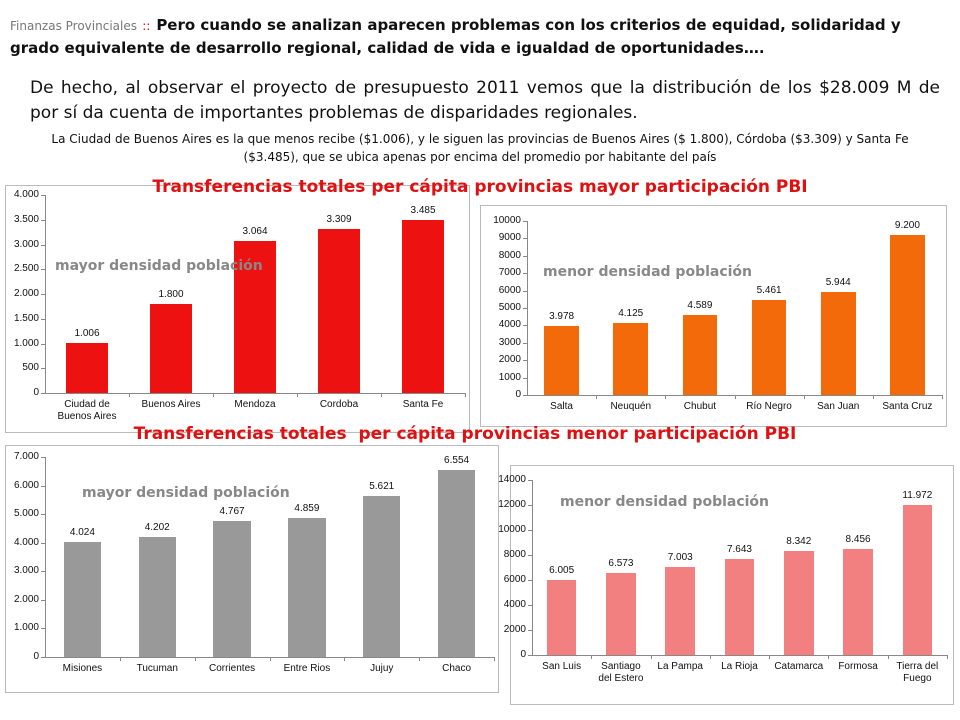 This screenshot has width=960, height=720. What do you see at coordinates (26, 514) in the screenshot?
I see `y-tick-label: 5.000` at bounding box center [26, 514].